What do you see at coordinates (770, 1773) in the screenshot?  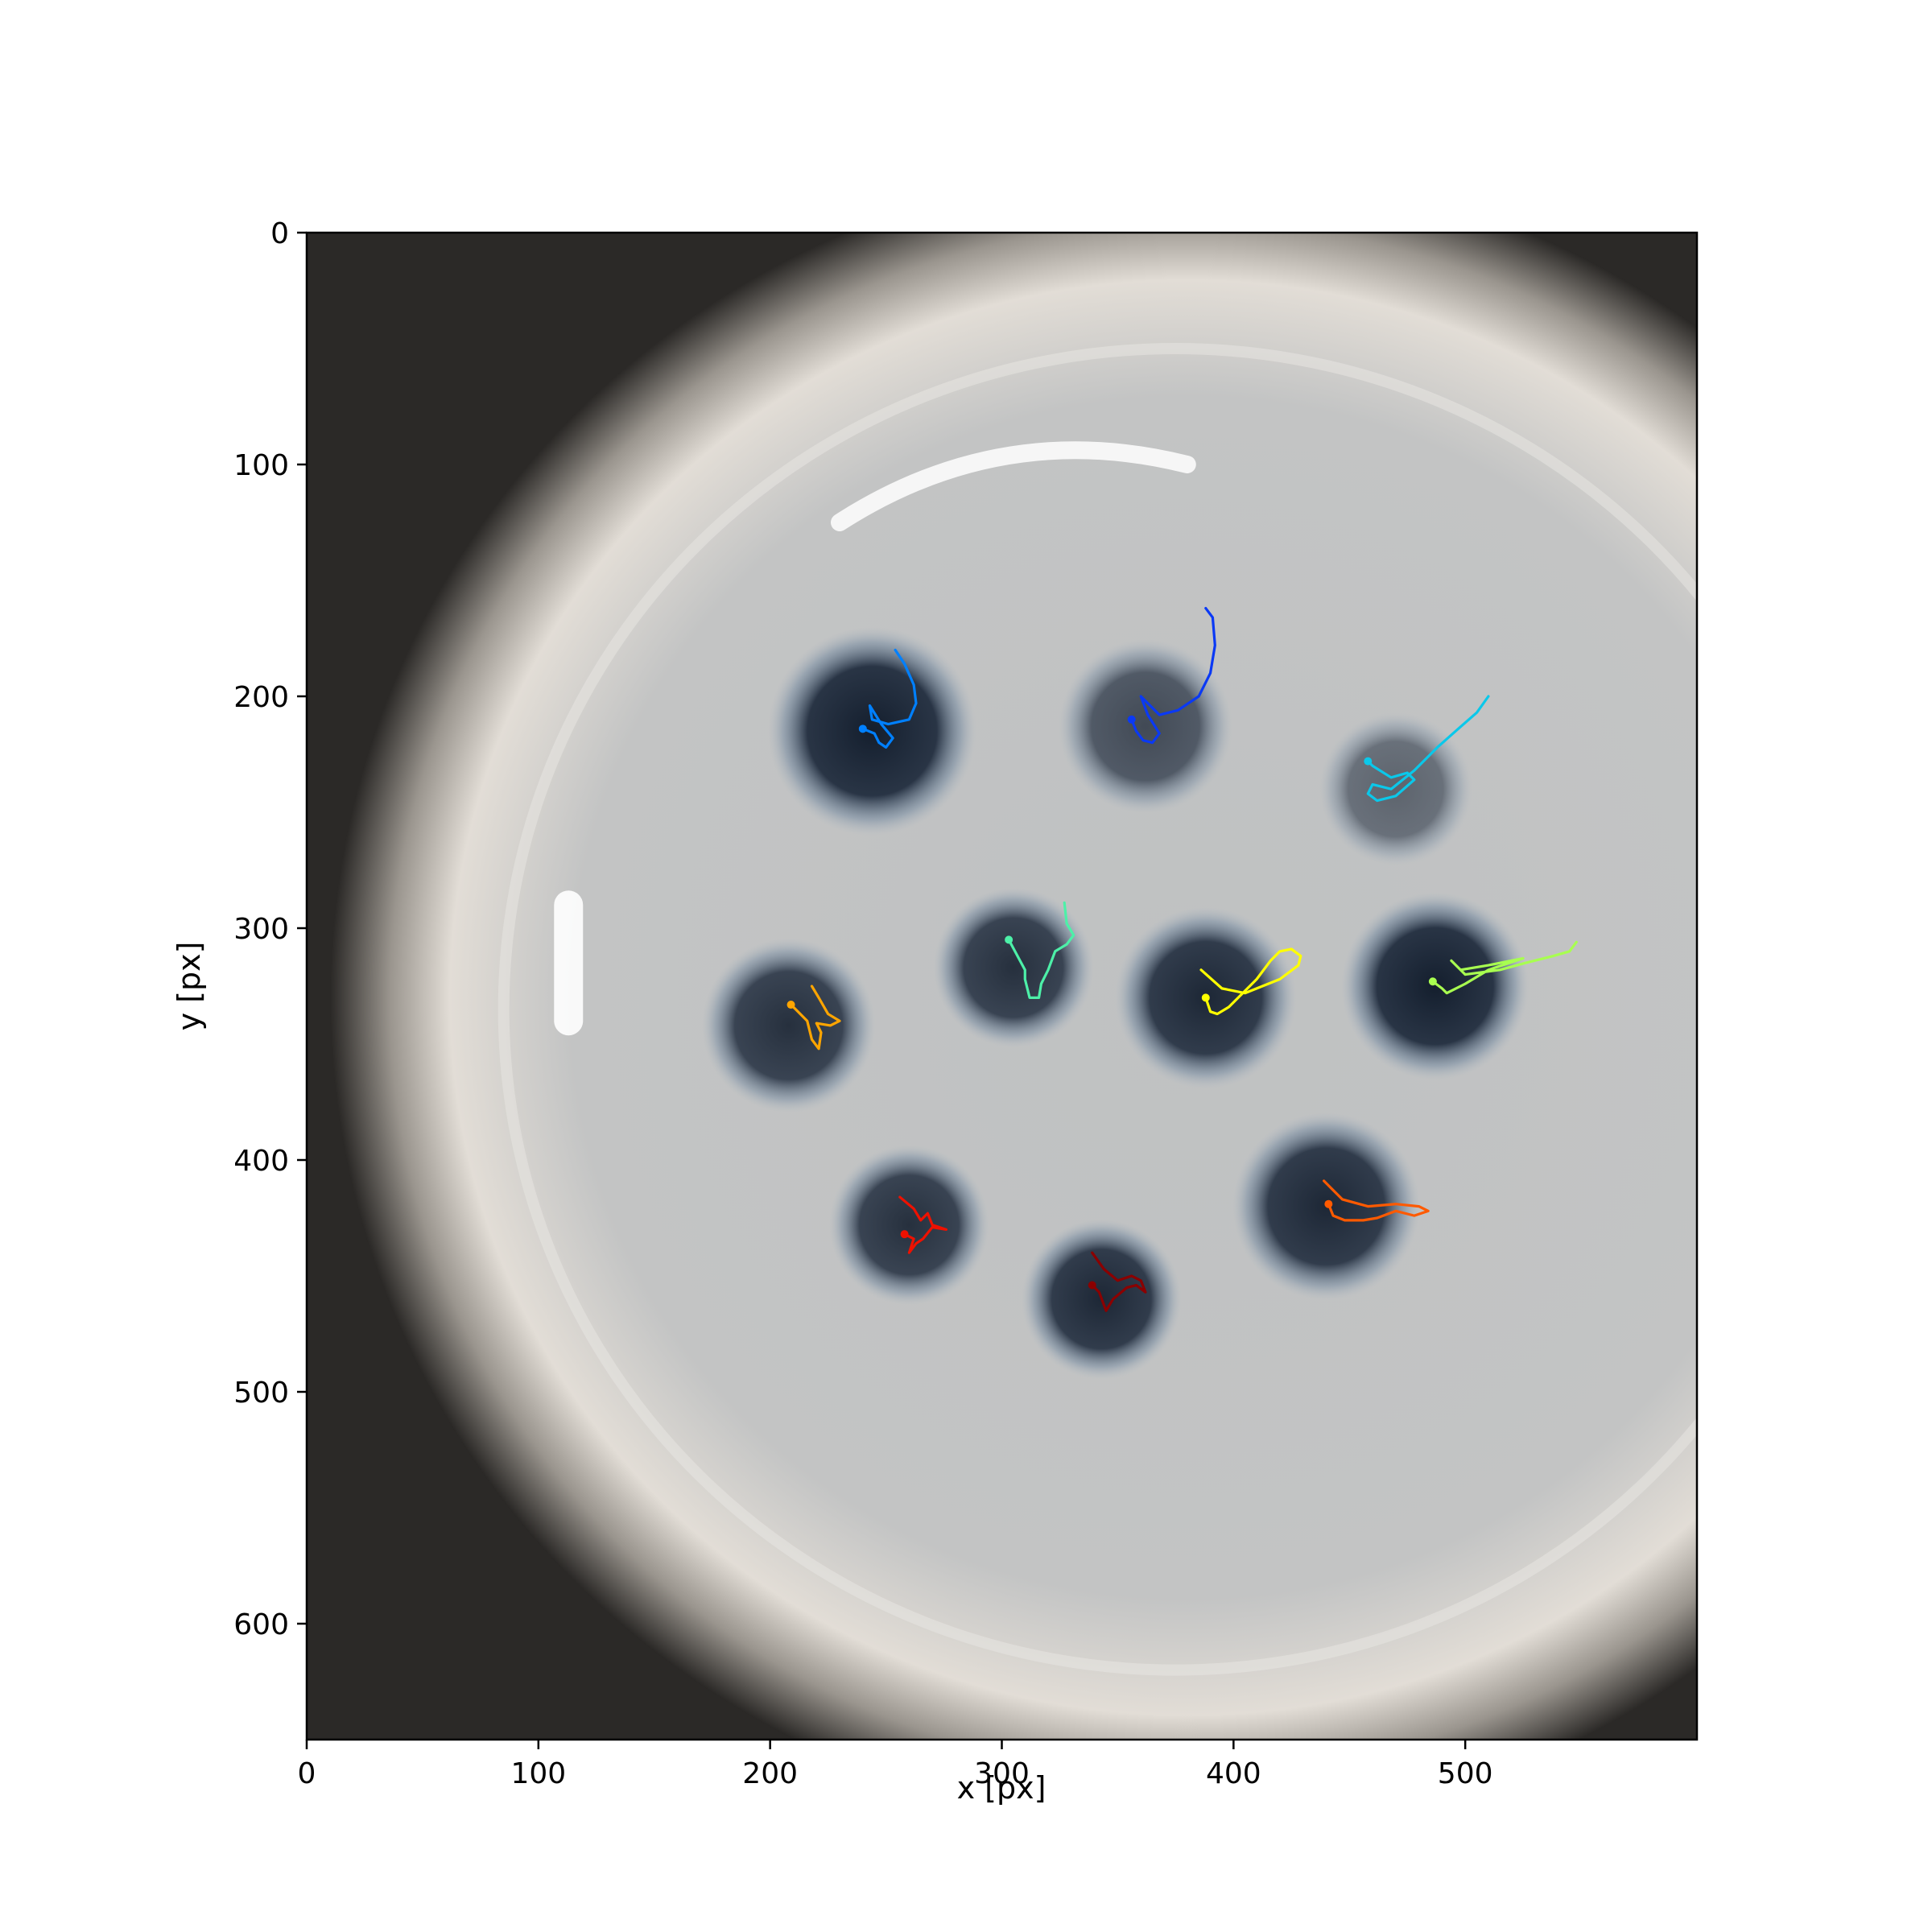 I see `x-tick-label: 200` at bounding box center [770, 1773].